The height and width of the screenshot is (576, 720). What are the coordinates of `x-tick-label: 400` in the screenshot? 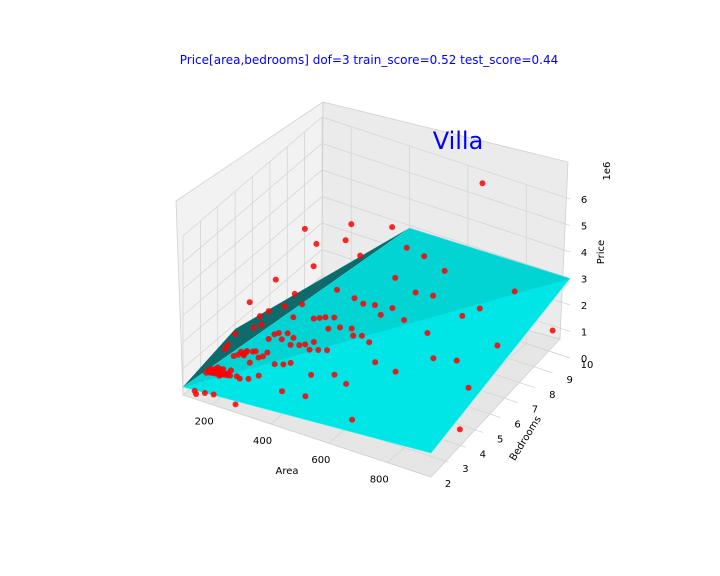 It's located at (262, 441).